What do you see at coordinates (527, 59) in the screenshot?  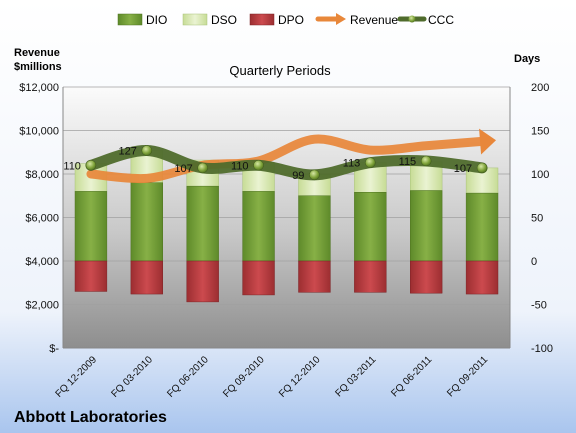 I see `right-axis-label: Days` at bounding box center [527, 59].